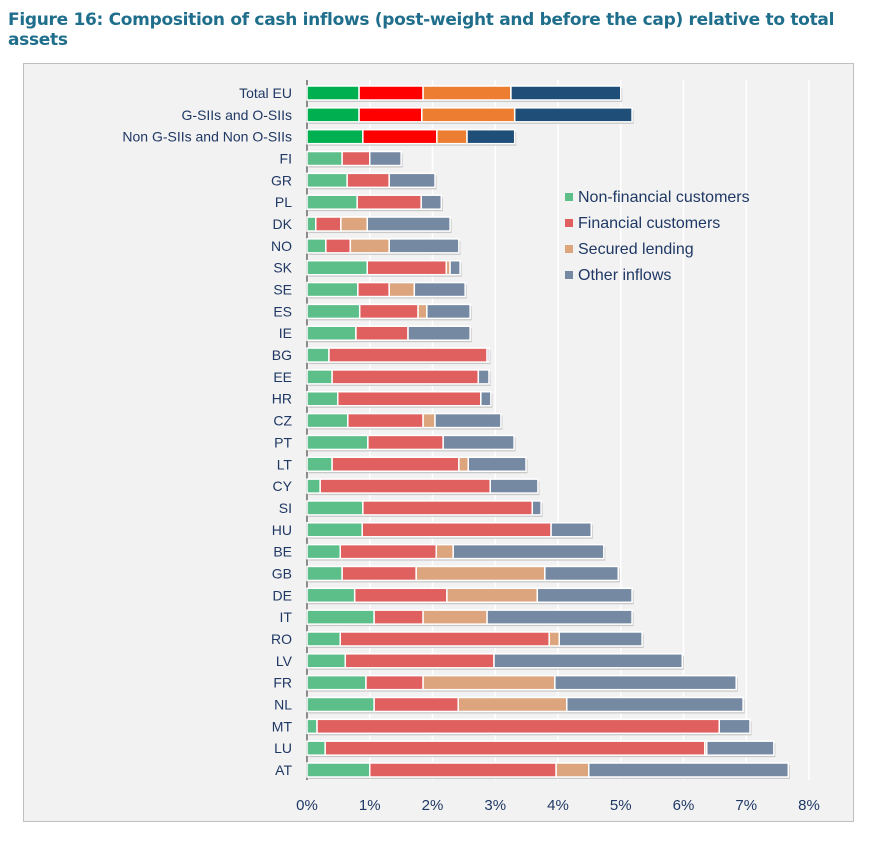 The image size is (874, 849). I want to click on y-tick-label: CZ, so click(282, 421).